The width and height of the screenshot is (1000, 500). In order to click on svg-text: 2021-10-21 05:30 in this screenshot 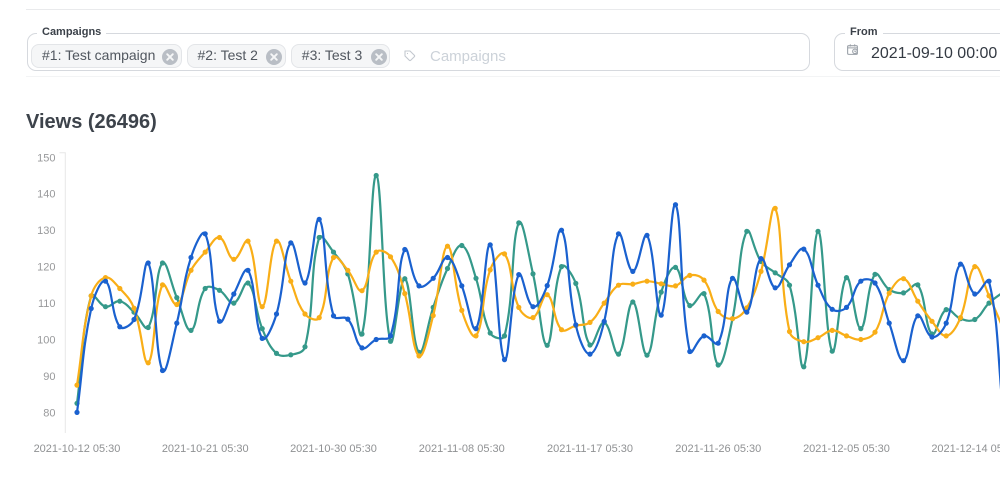, I will do `click(205, 449)`.